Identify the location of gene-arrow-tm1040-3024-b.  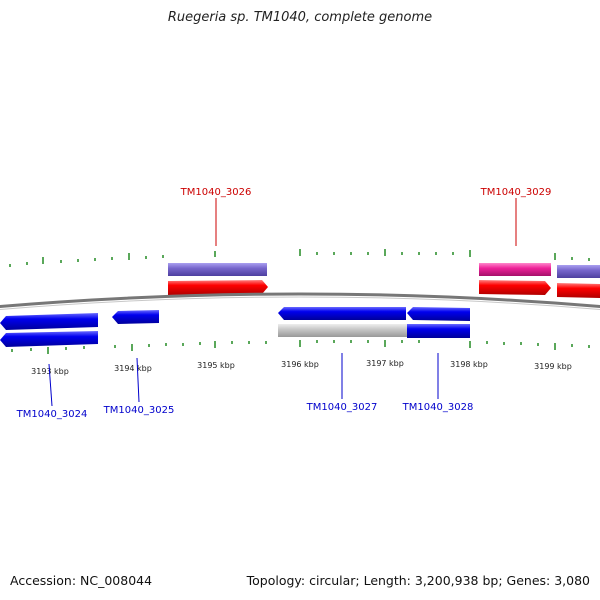
(49, 339).